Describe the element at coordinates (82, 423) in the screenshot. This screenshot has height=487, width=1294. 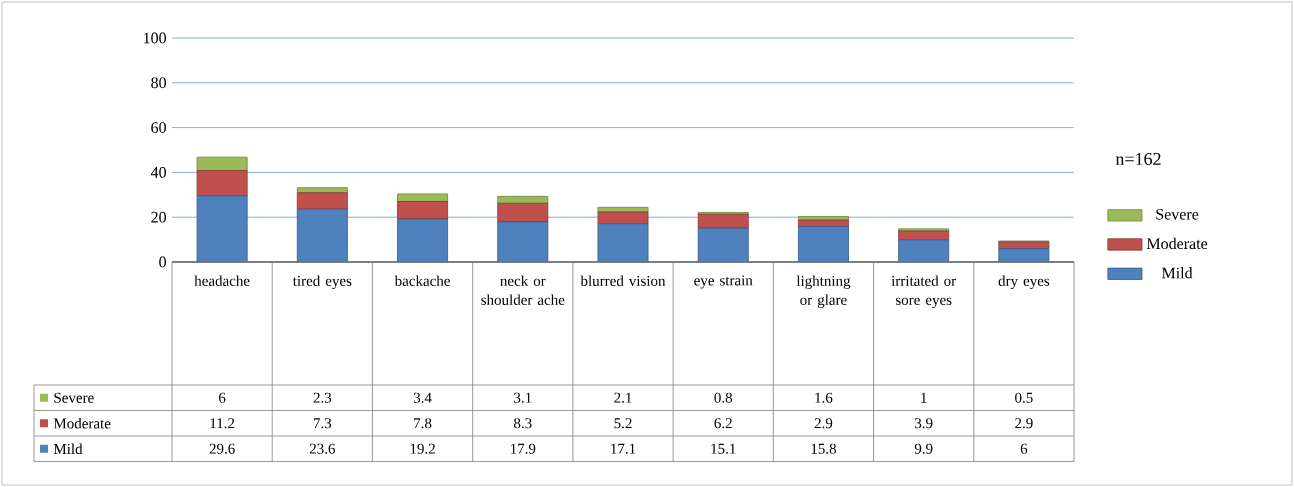
I see `text: Moderate` at that location.